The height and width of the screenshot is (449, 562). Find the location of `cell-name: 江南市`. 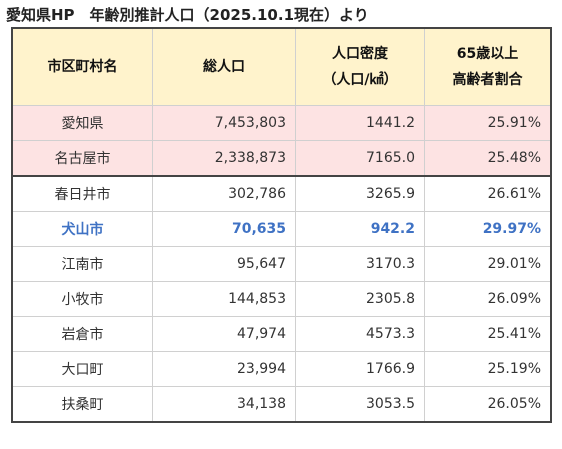

cell-name: 江南市 is located at coordinates (82, 264).